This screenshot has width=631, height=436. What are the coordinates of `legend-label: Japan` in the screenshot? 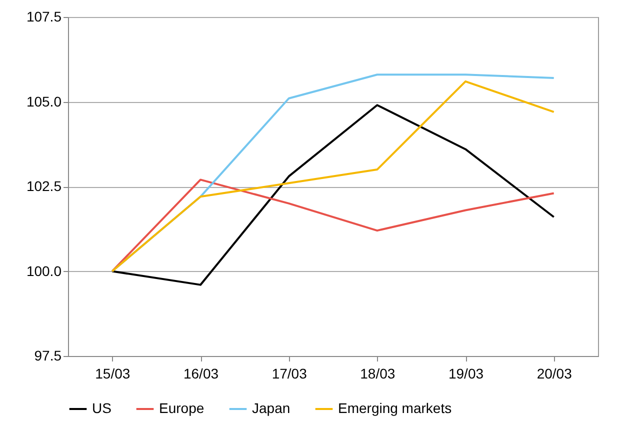 It's located at (271, 408).